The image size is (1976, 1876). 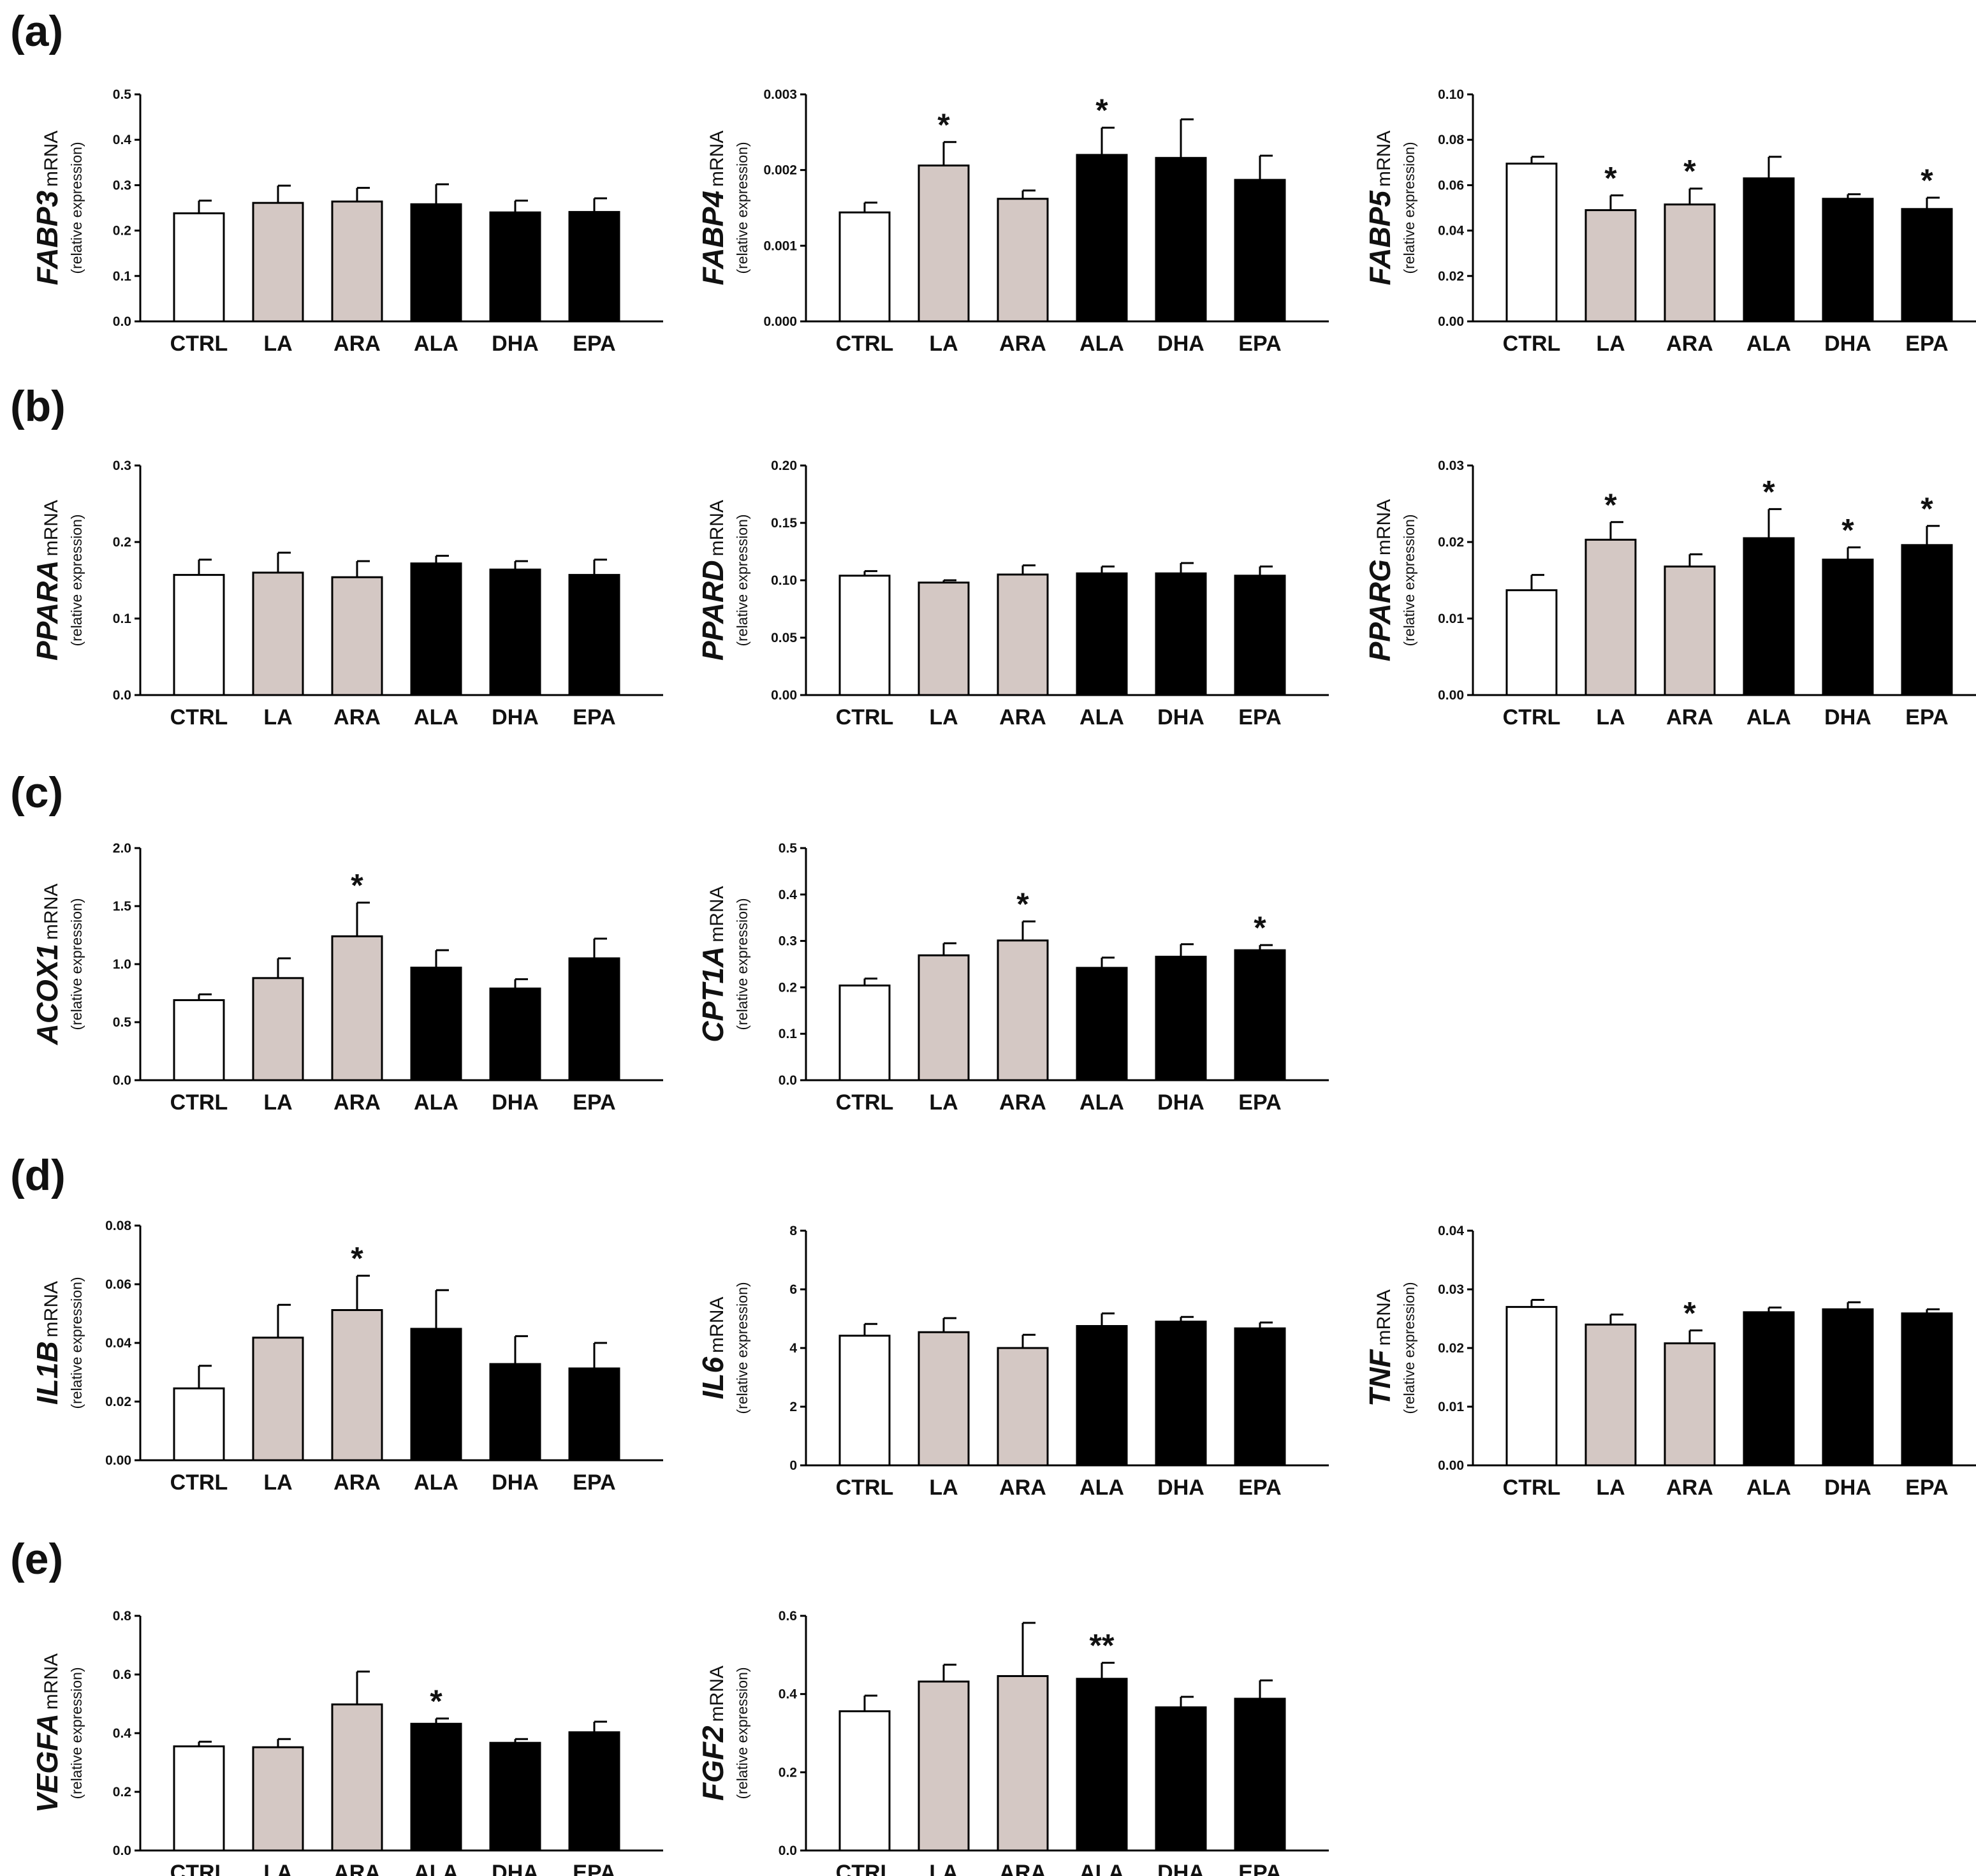 What do you see at coordinates (122, 695) in the screenshot?
I see `y-tick-label: 0.0` at bounding box center [122, 695].